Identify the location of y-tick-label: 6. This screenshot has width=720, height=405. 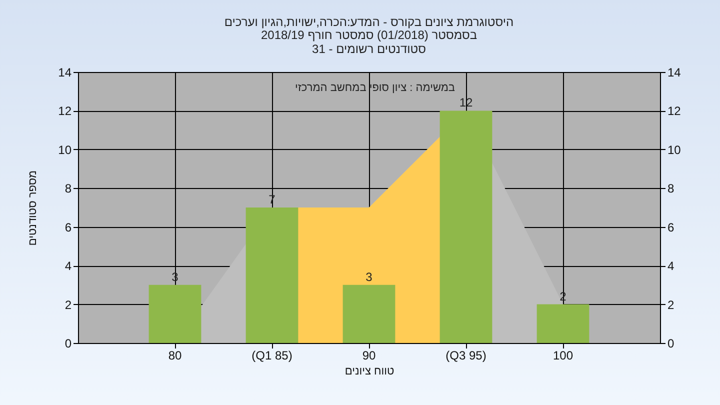
(68, 227).